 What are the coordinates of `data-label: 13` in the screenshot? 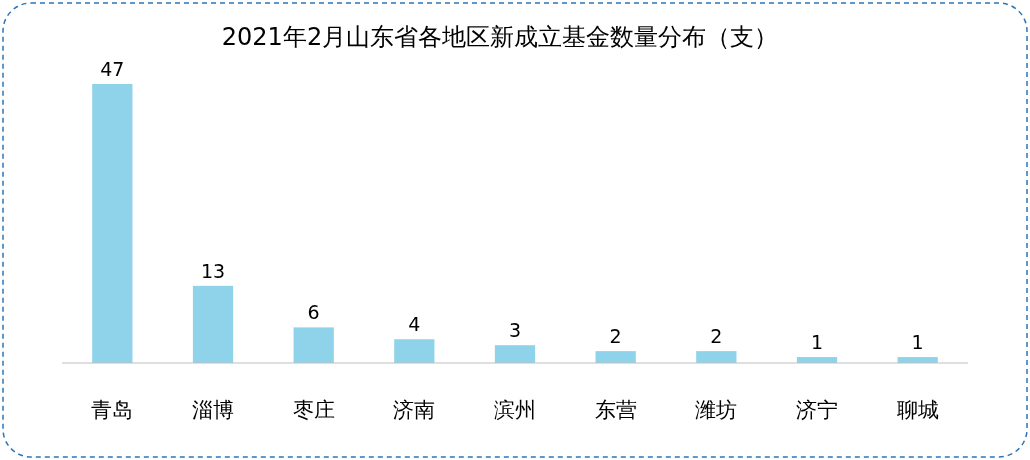 It's located at (213, 270).